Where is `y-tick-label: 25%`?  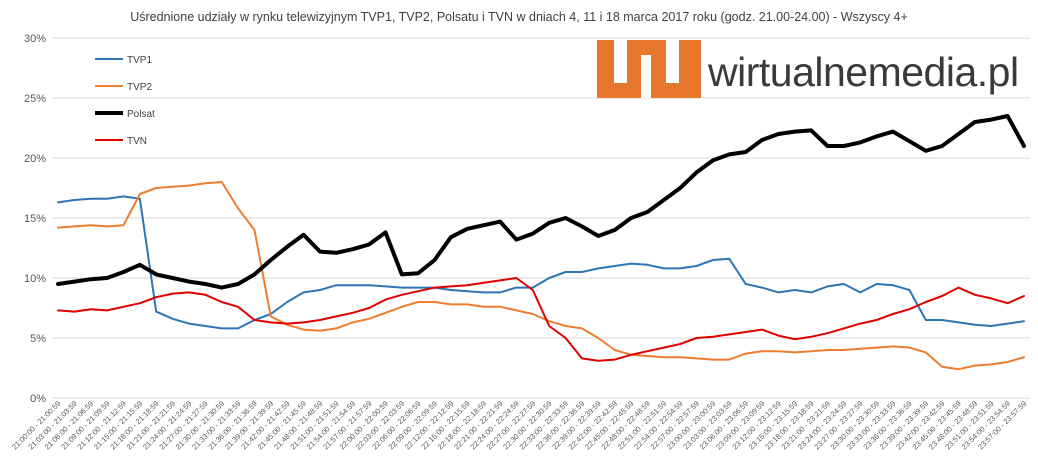
y-tick-label: 25% is located at coordinates (35, 99).